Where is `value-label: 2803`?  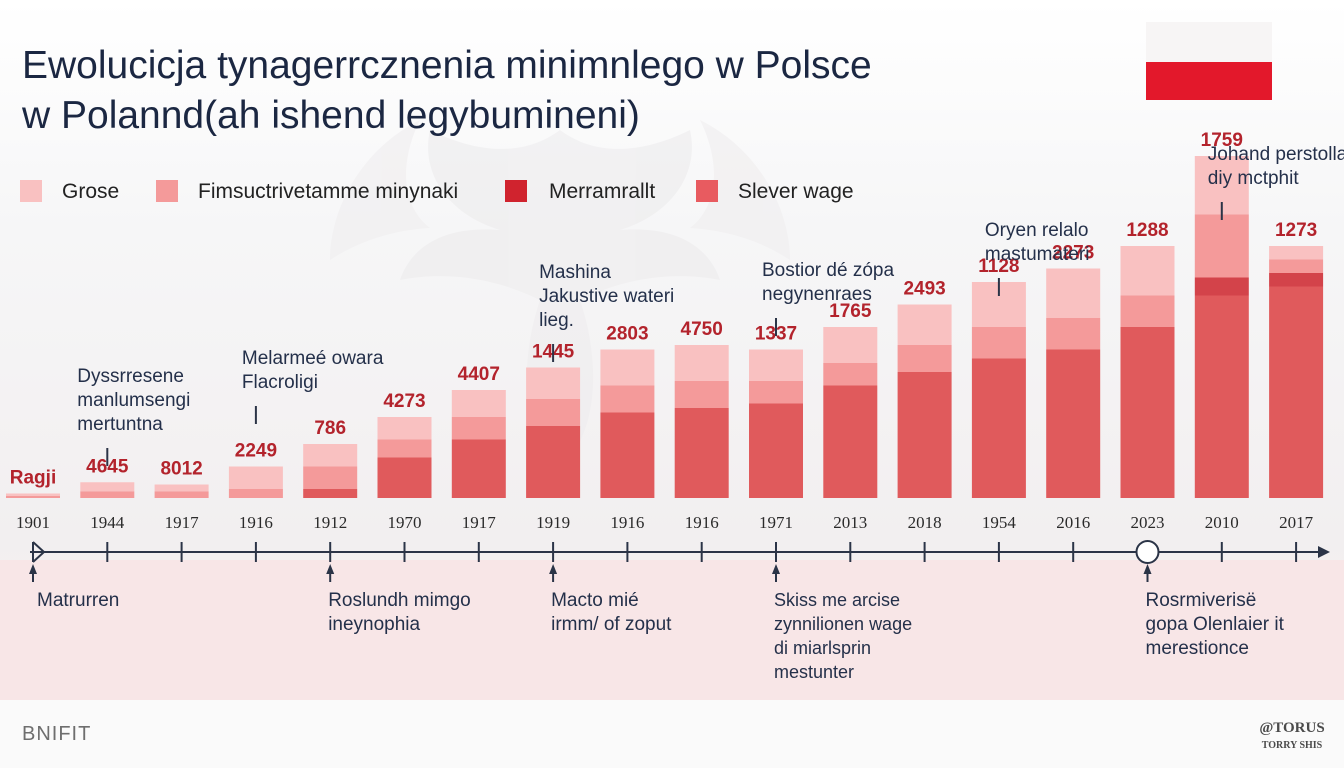
value-label: 2803 is located at coordinates (627, 334).